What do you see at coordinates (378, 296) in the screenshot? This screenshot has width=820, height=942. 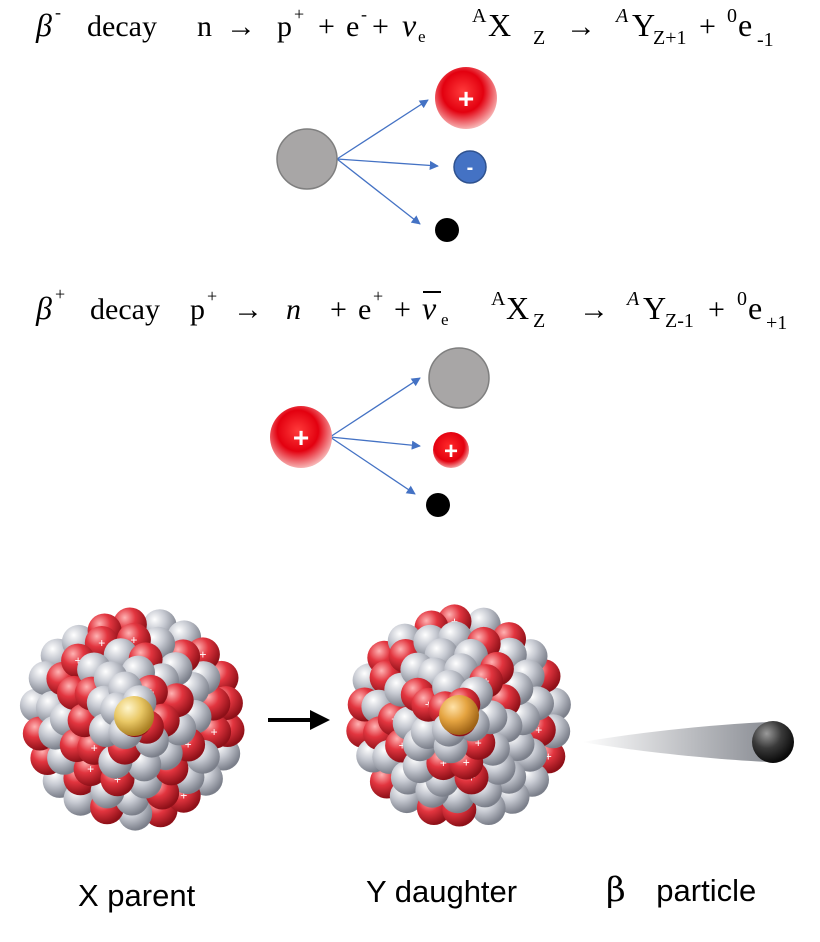 I see `positron-charge: +` at bounding box center [378, 296].